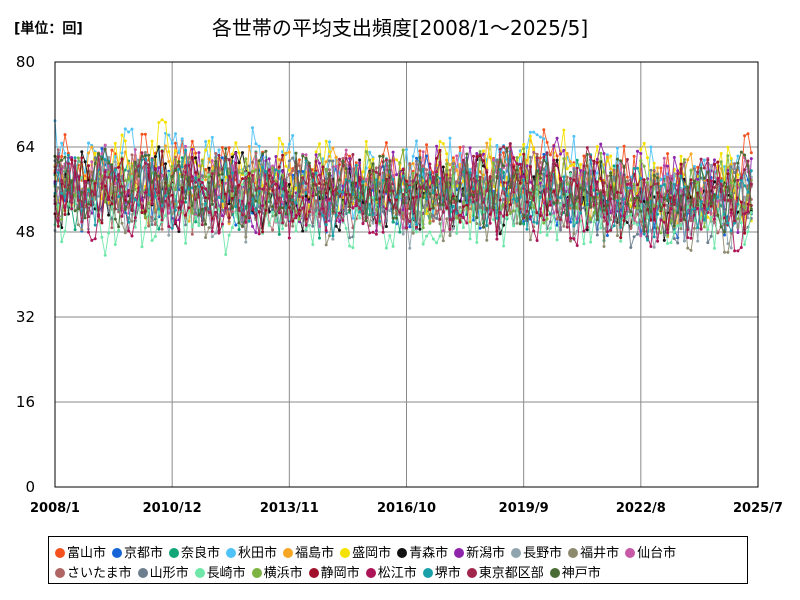  Describe the element at coordinates (308, 554) in the screenshot. I see `legend-entry: 福島市` at that location.